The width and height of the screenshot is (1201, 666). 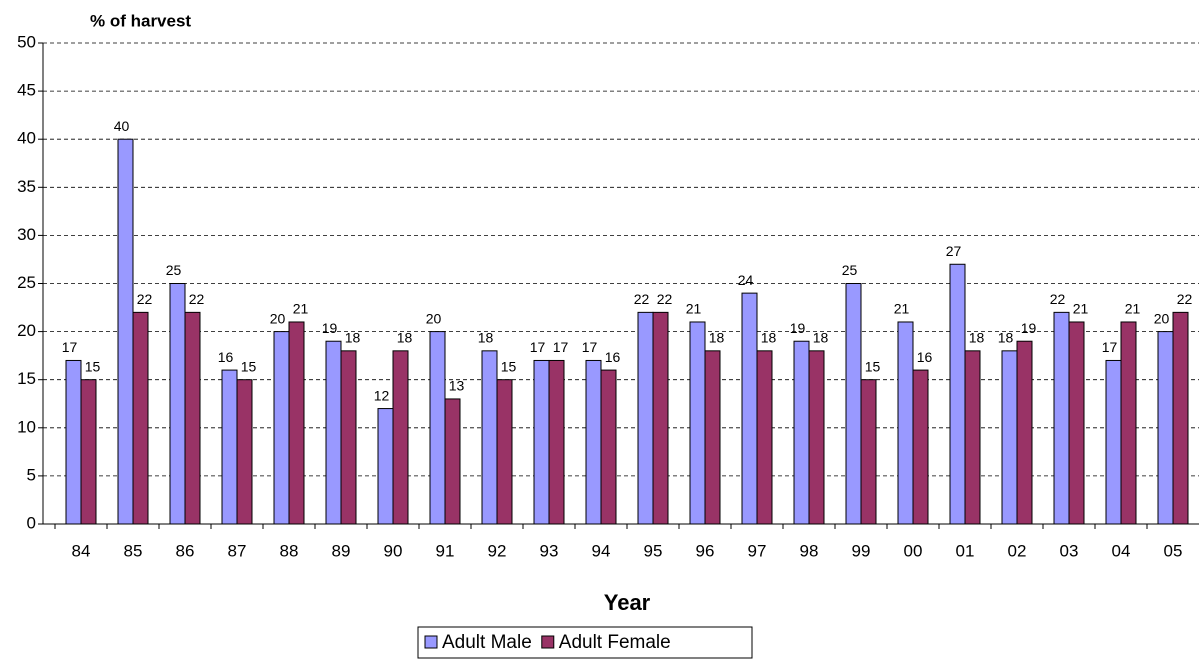 What do you see at coordinates (122, 126) in the screenshot?
I see `value-label: 40` at bounding box center [122, 126].